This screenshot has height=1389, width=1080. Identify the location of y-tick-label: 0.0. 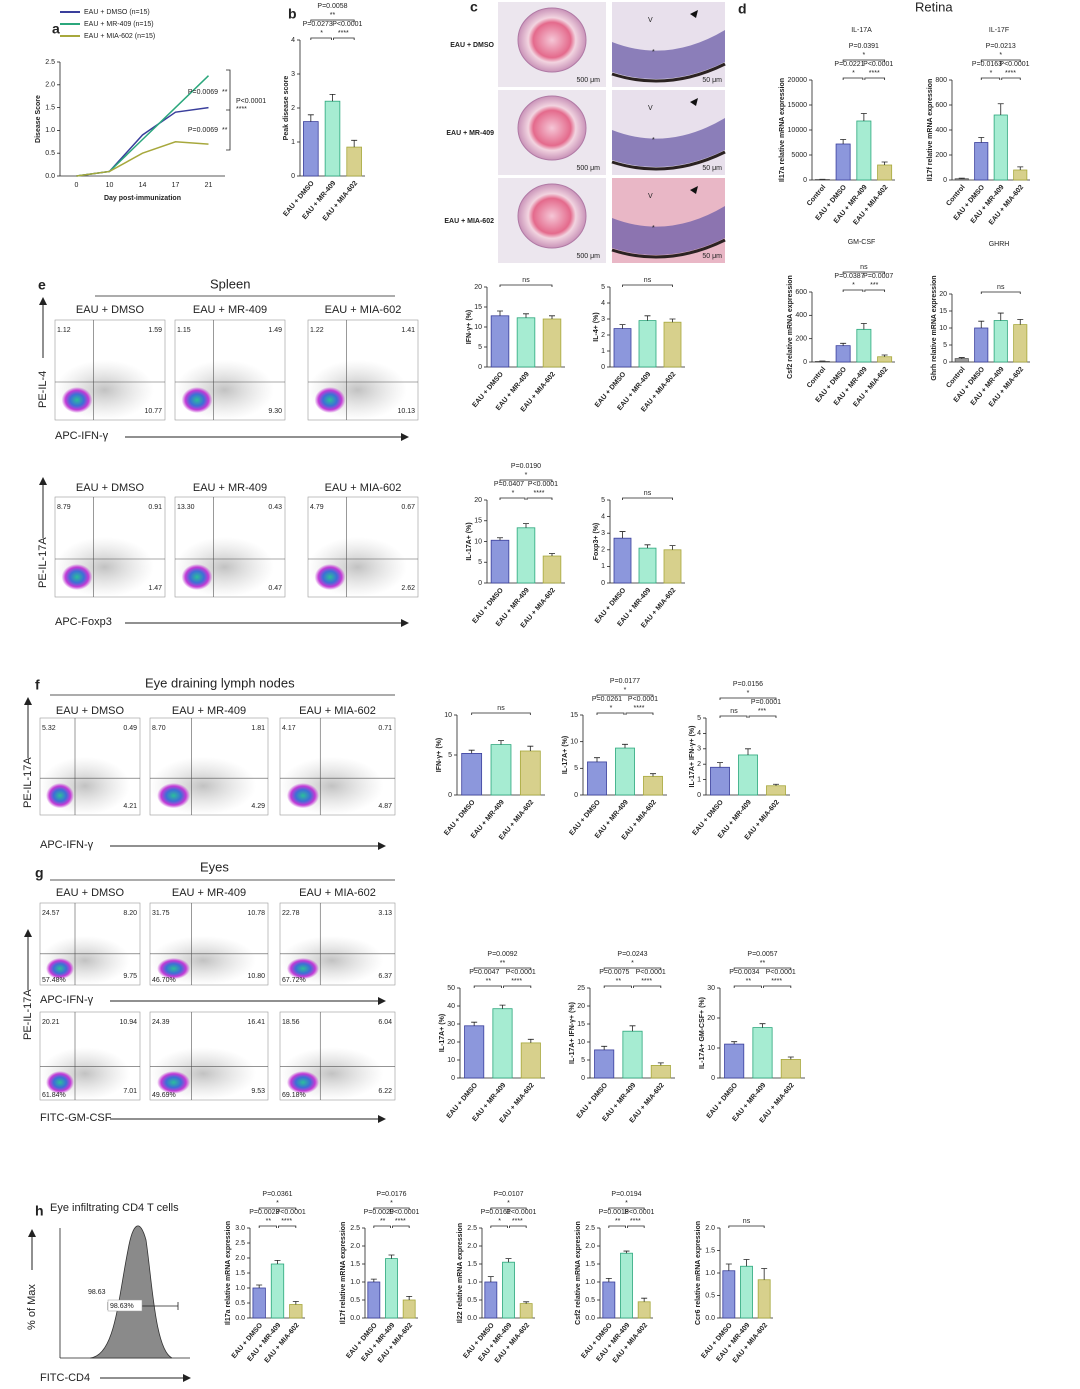
(50, 176).